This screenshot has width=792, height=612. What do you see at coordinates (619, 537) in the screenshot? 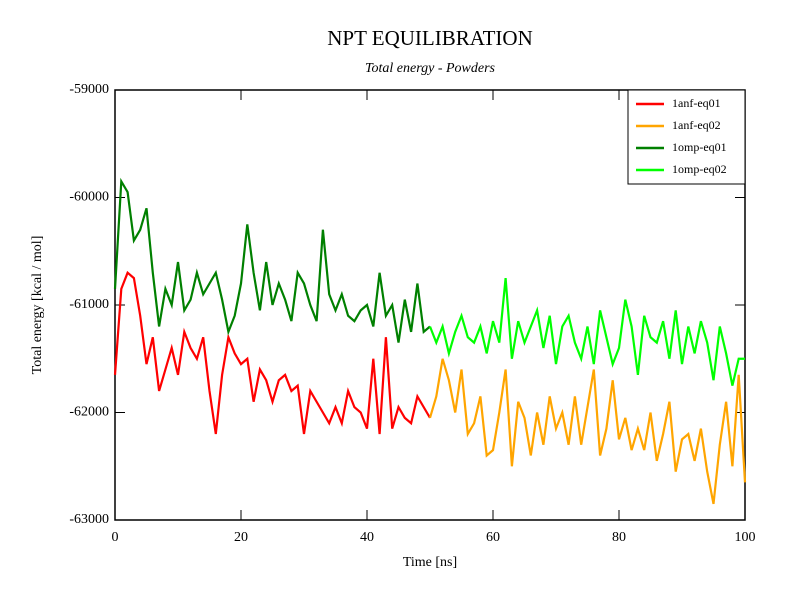
I see `x-tick-label: 80` at bounding box center [619, 537].